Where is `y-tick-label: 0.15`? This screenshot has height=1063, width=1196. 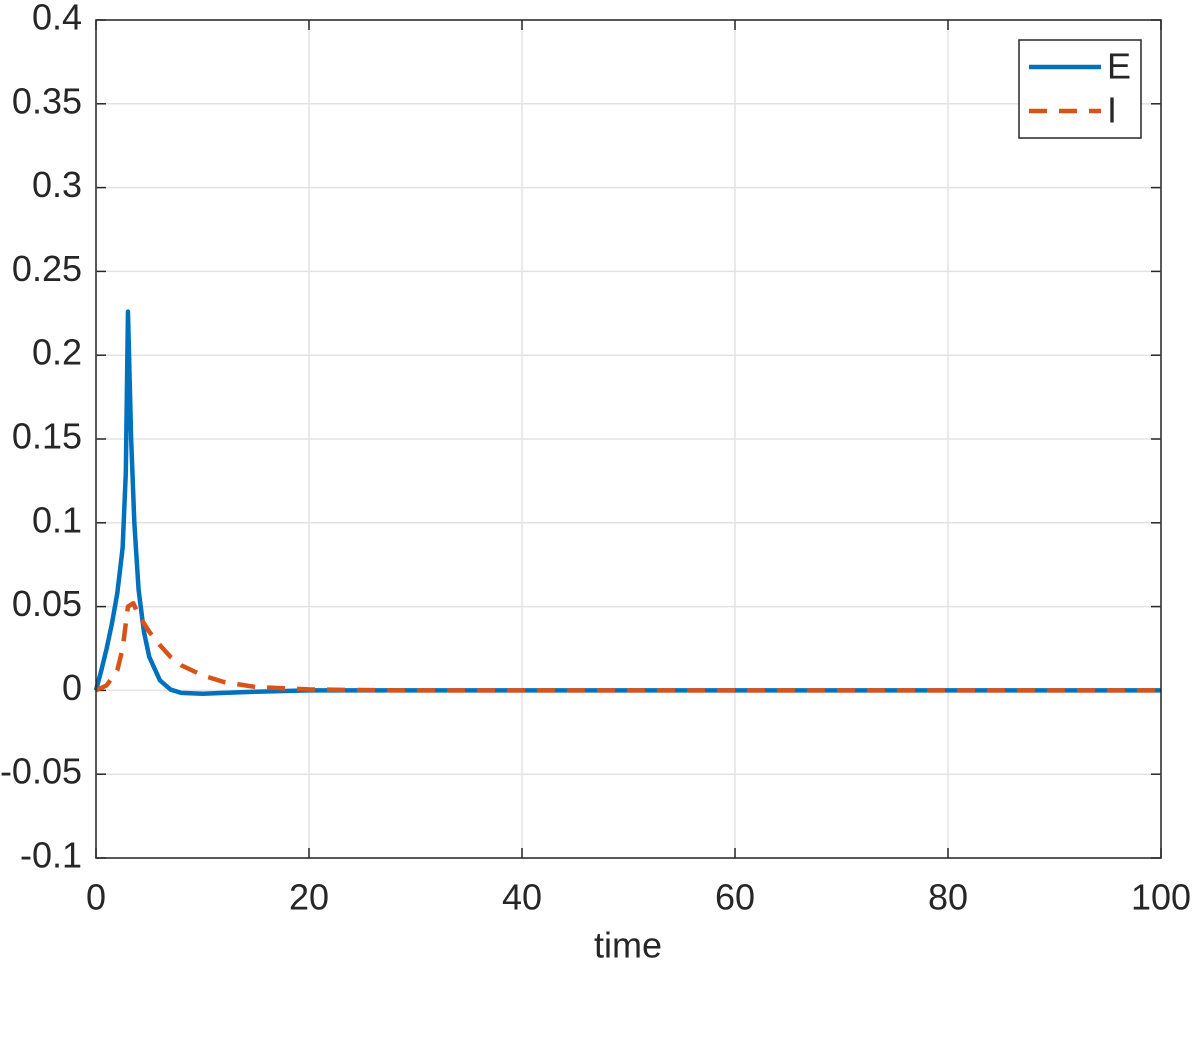 y-tick-label: 0.15 is located at coordinates (47, 436).